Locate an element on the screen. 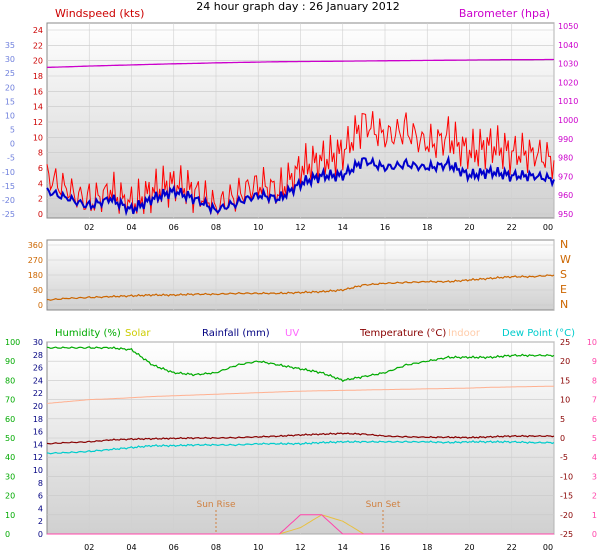 The height and width of the screenshot is (559, 600). x-tick-label: 00 is located at coordinates (548, 547).